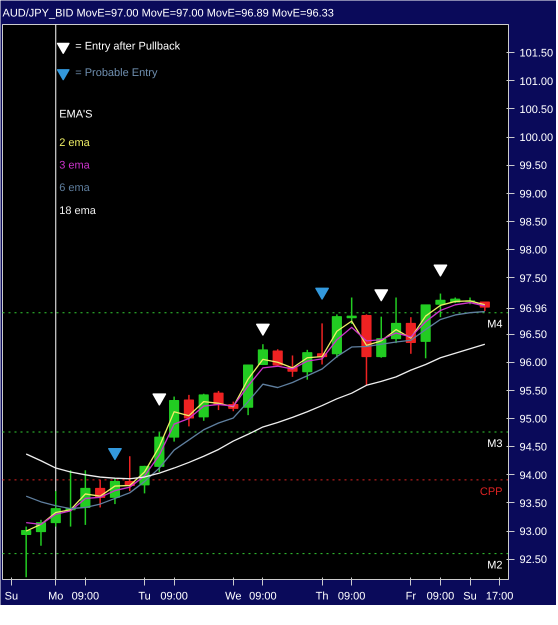 Image resolution: width=558 pixels, height=625 pixels. Describe the element at coordinates (534, 222) in the screenshot. I see `y-tick-label: 98.50` at that location.